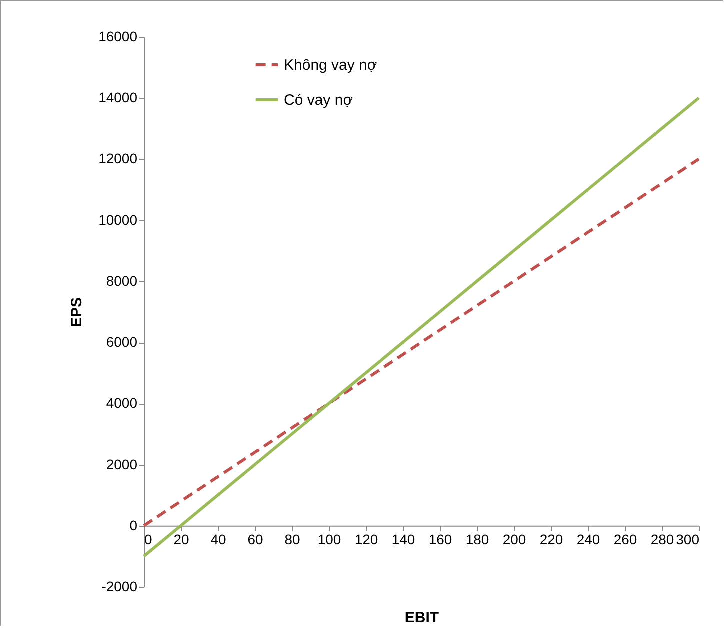  What do you see at coordinates (148, 539) in the screenshot?
I see `x-tick-label: 0` at bounding box center [148, 539].